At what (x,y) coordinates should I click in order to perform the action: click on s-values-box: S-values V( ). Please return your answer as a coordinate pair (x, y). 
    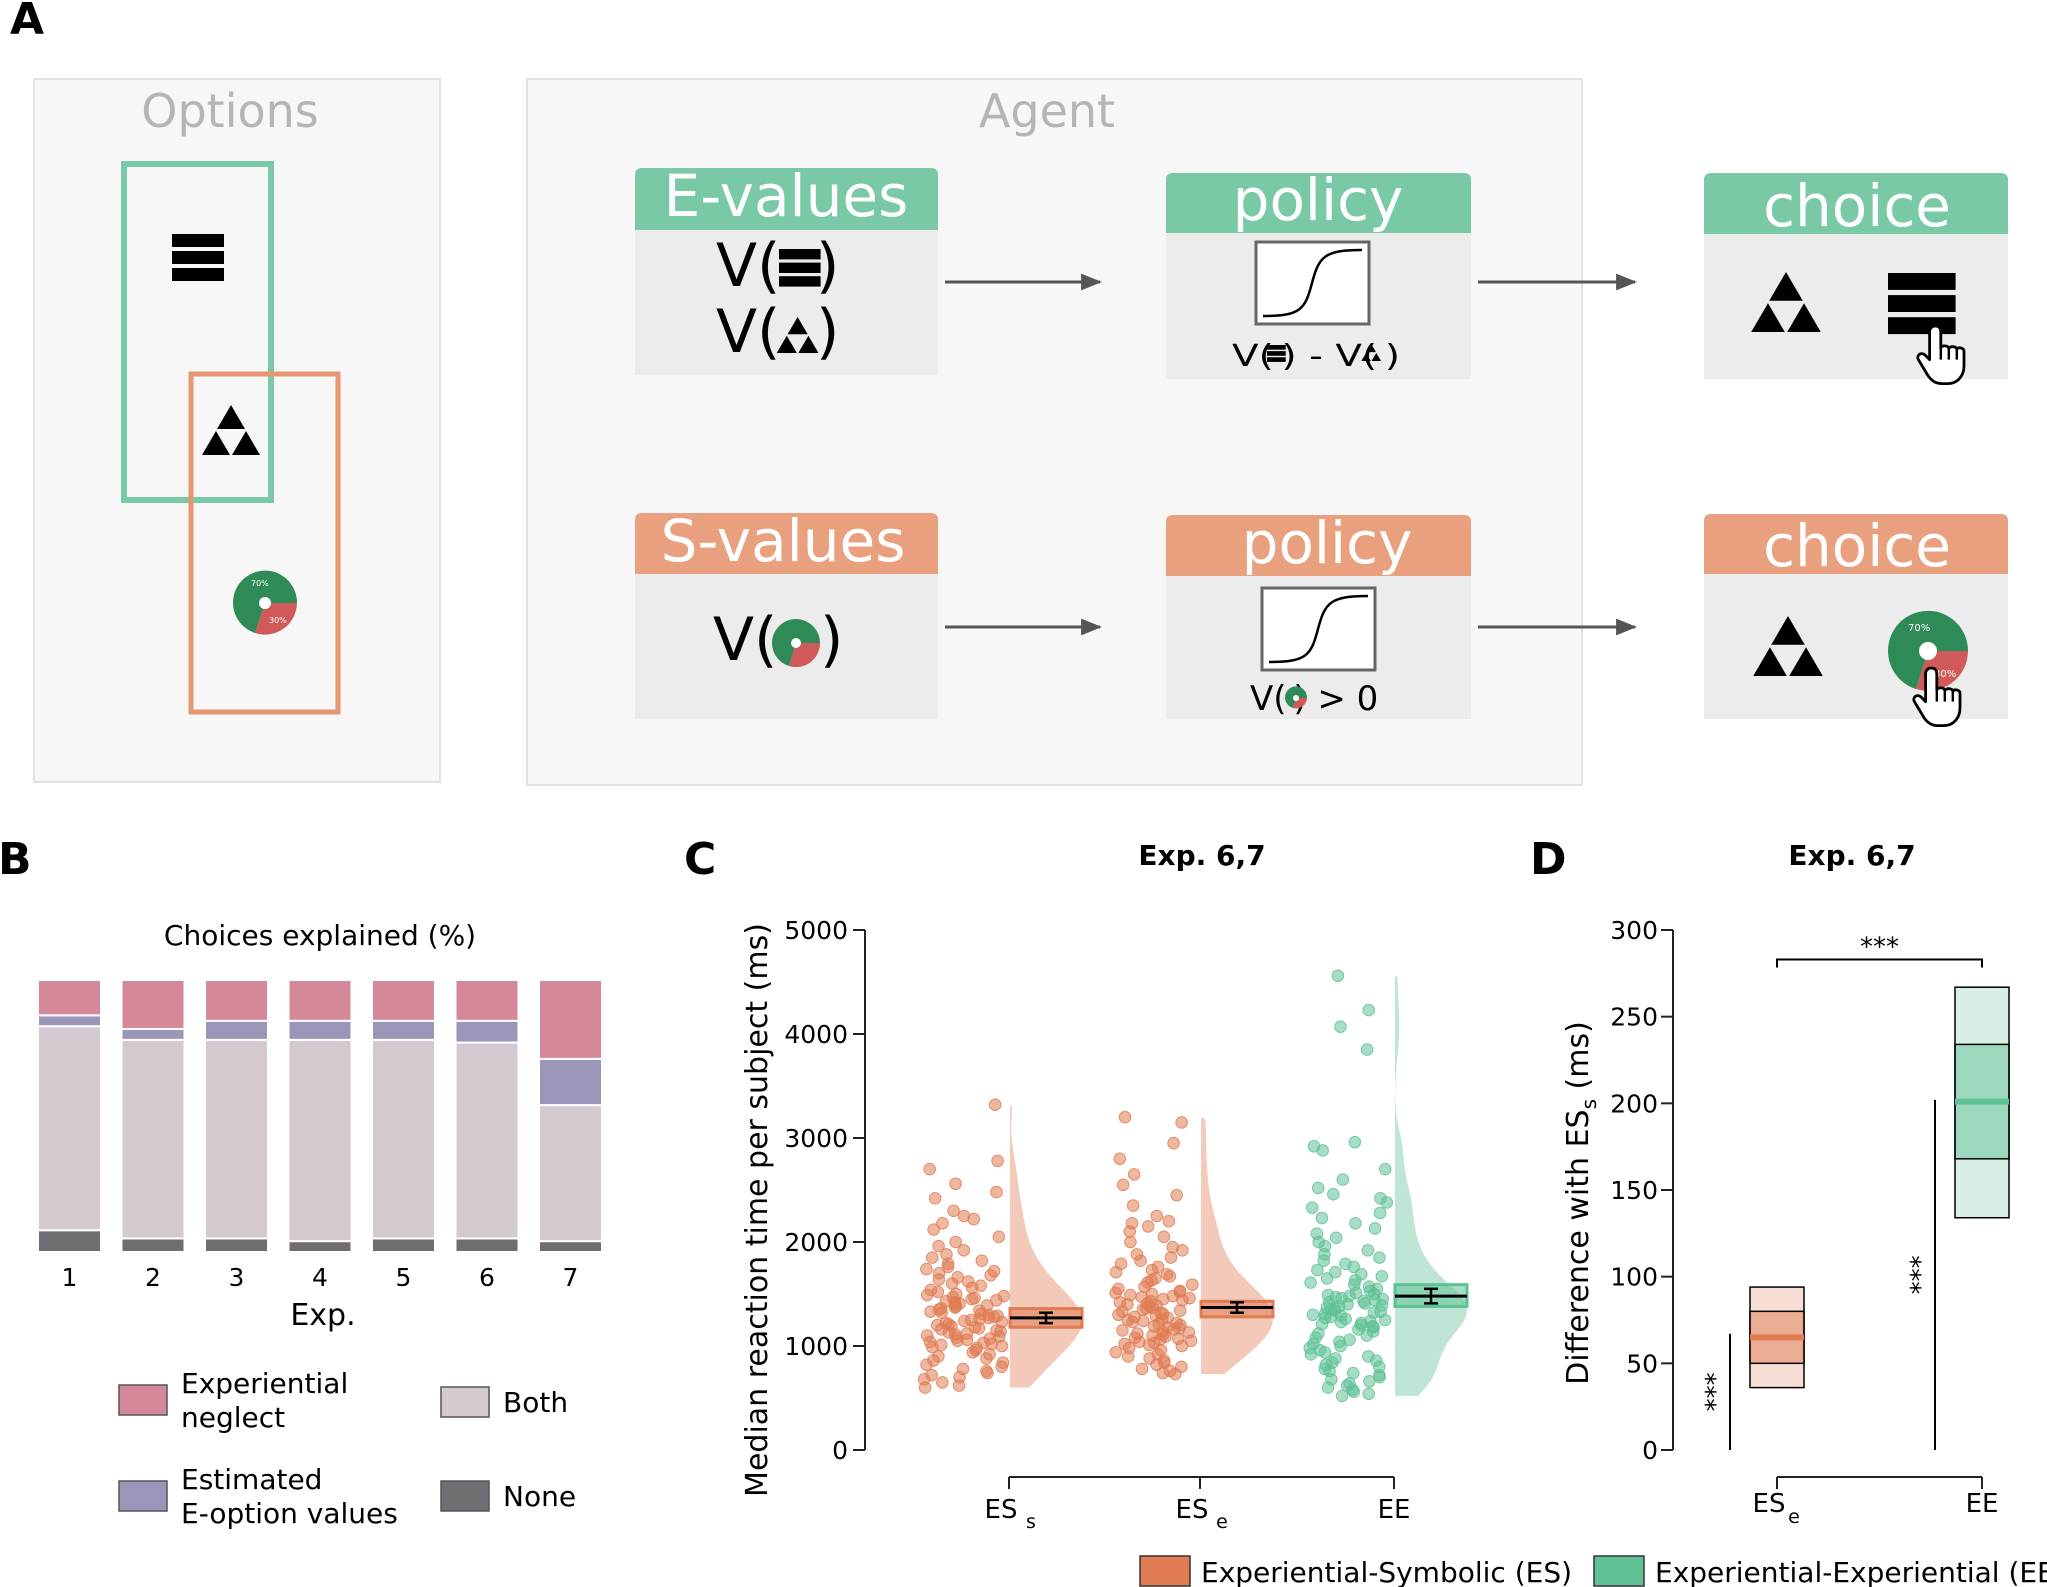
    Looking at the image, I should click on (786, 613).